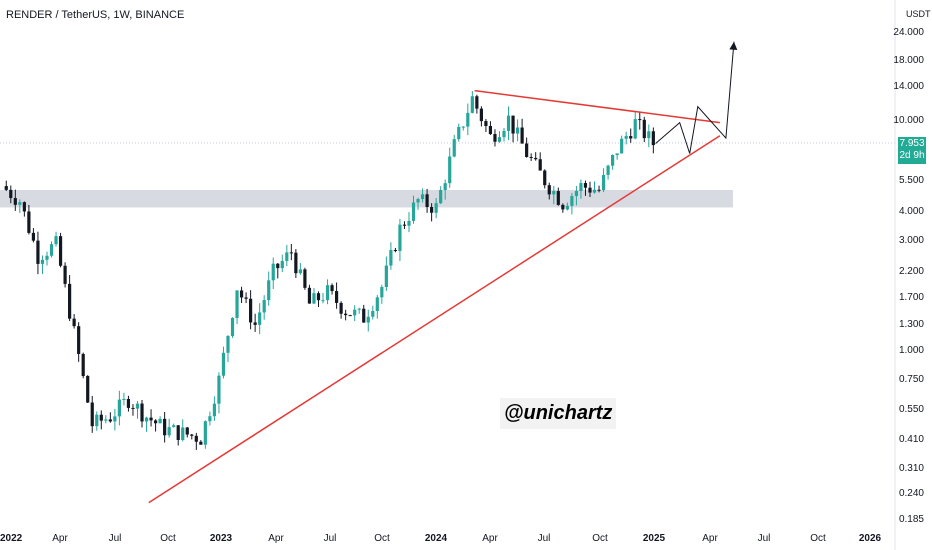  Describe the element at coordinates (654, 538) in the screenshot. I see `time-tick-label: 2025` at that location.